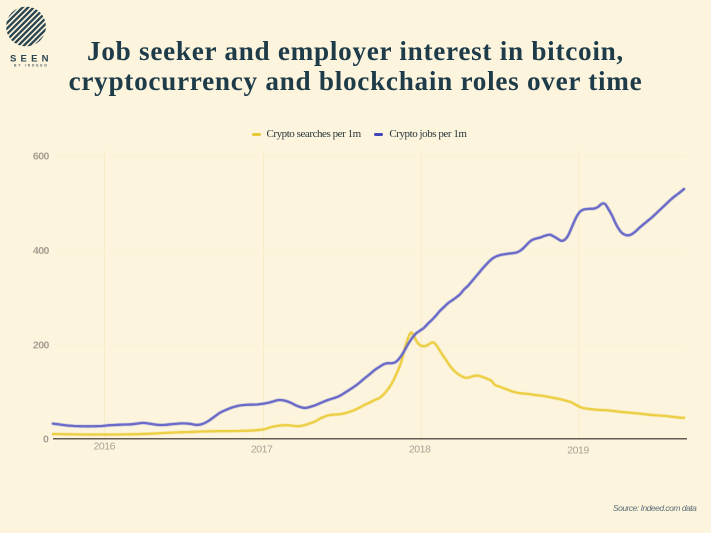  What do you see at coordinates (420, 449) in the screenshot?
I see `svg-text: 2018` at bounding box center [420, 449].